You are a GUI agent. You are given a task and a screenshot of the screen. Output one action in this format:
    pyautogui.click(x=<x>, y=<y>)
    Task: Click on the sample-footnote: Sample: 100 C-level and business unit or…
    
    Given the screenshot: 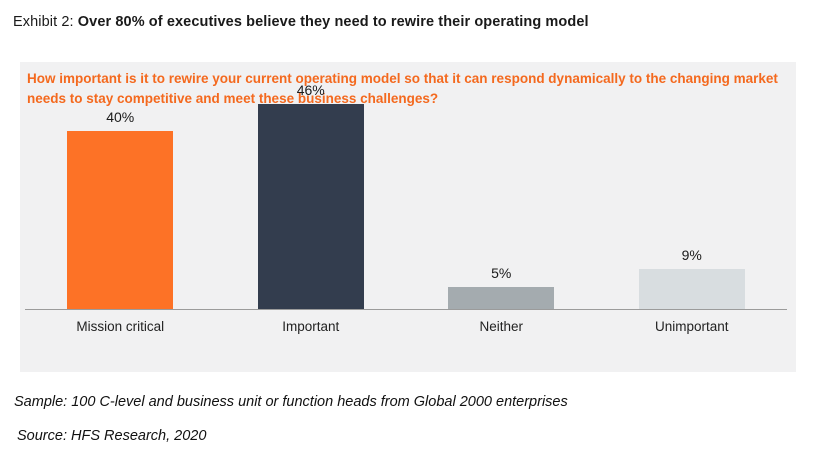 What is the action you would take?
    pyautogui.click(x=291, y=402)
    